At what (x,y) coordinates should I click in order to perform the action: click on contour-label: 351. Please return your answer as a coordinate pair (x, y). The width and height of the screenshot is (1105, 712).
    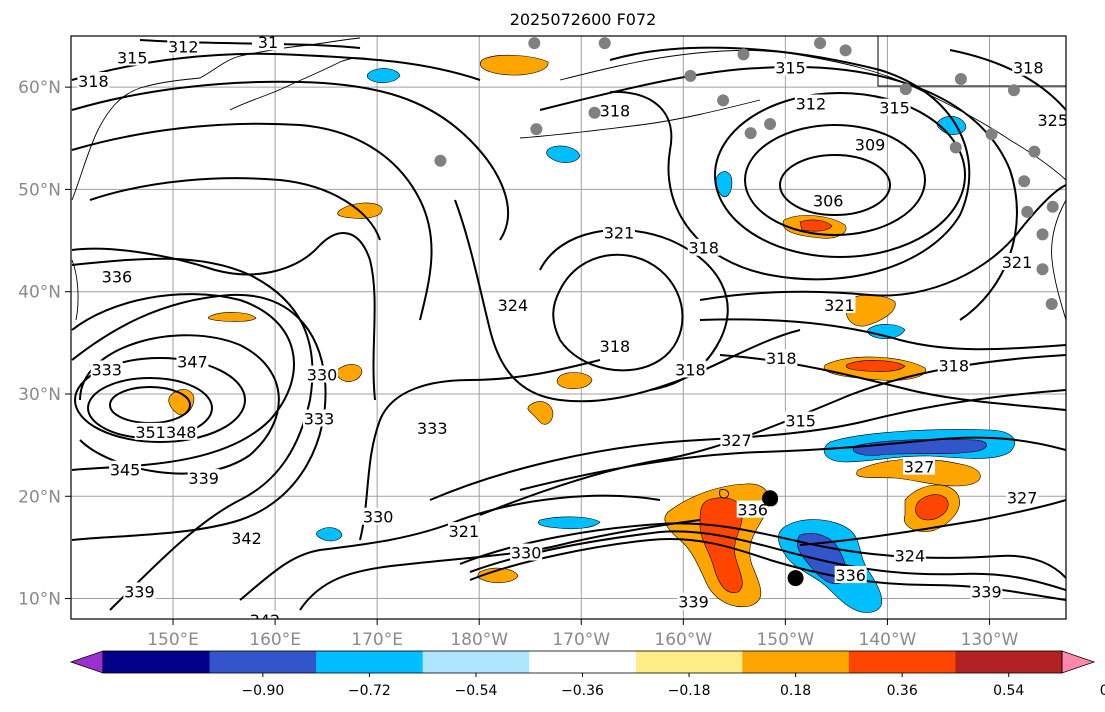
    Looking at the image, I should click on (150, 432).